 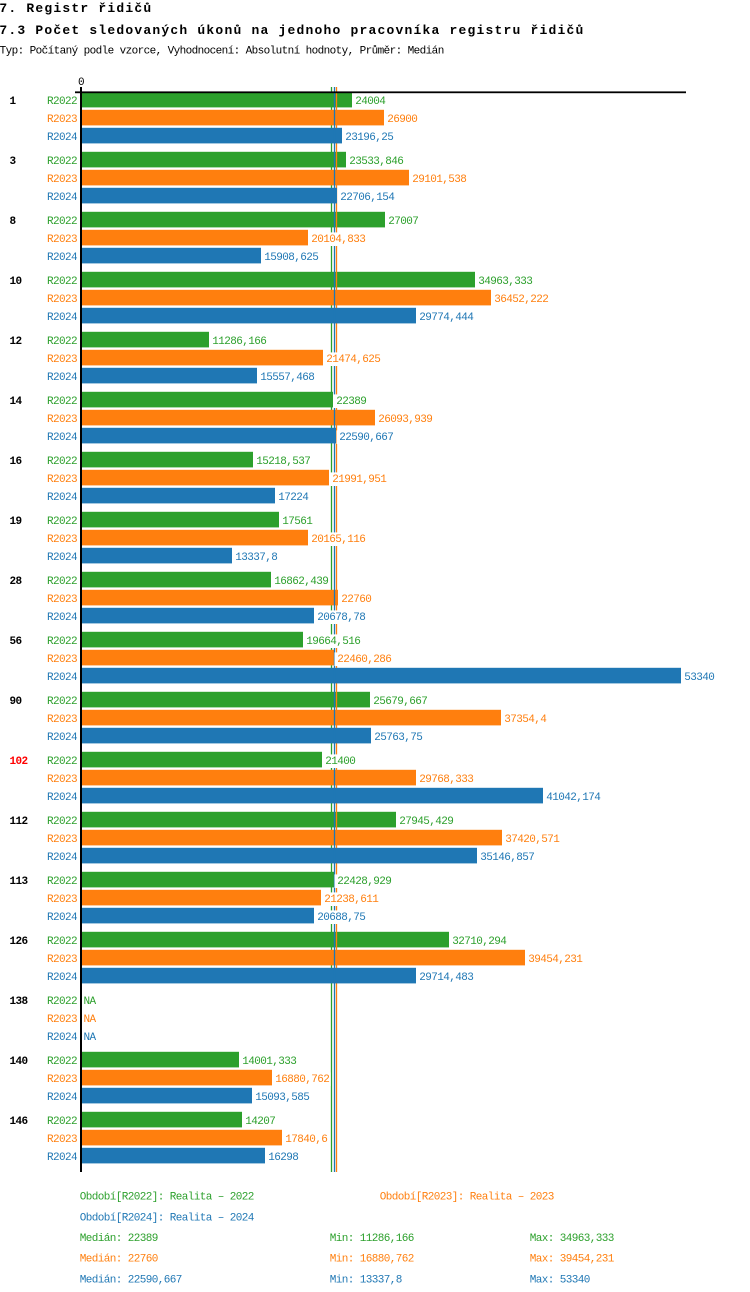 I want to click on svg-text: Min: 13337,8, so click(x=366, y=1280).